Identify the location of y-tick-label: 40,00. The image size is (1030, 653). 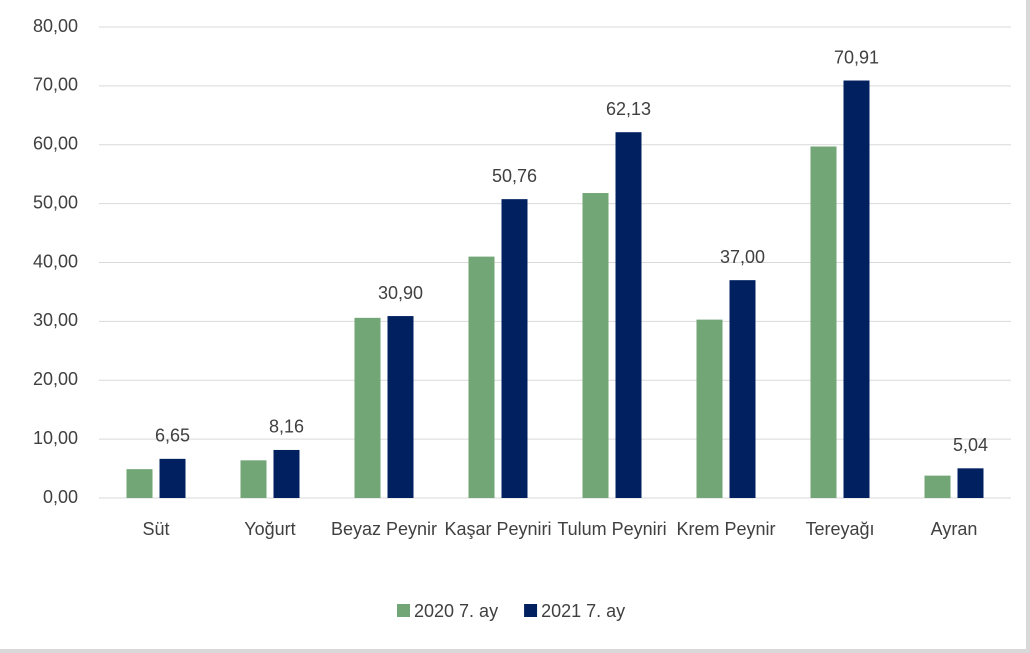
(55, 261).